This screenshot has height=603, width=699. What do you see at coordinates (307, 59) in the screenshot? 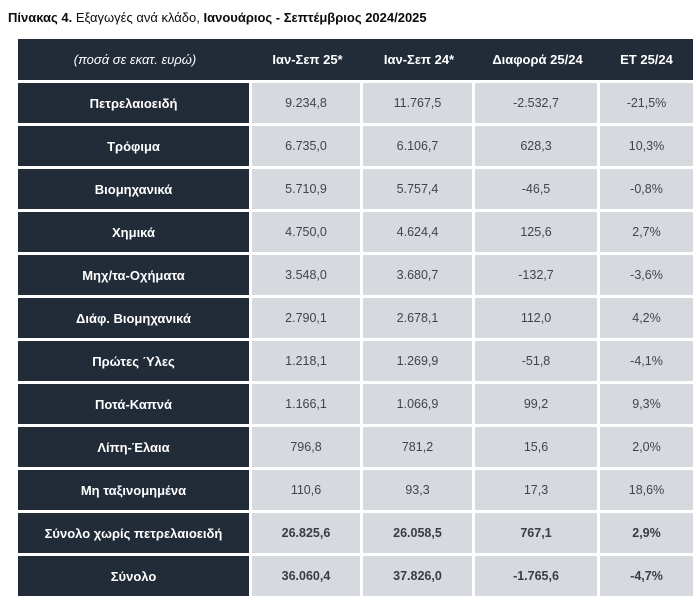
I see `header-col-jan-sep-25: Ιαν-Σεπ 25*` at bounding box center [307, 59].